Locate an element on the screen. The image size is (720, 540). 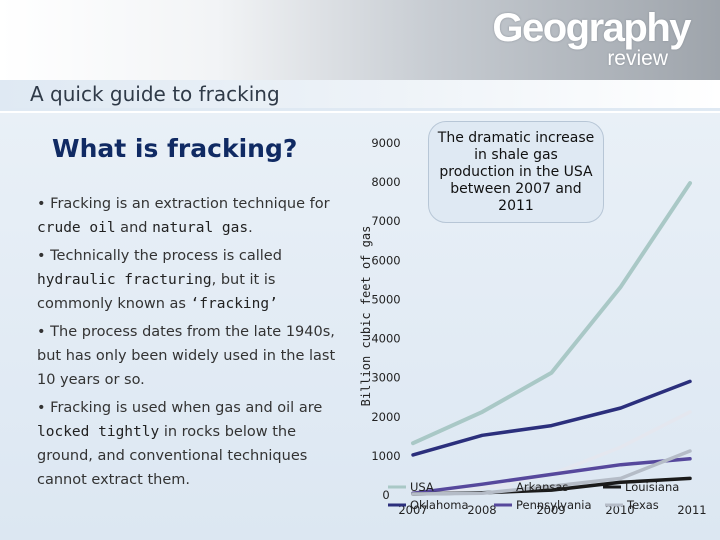
y-tick-label: 1000 is located at coordinates (385, 456).